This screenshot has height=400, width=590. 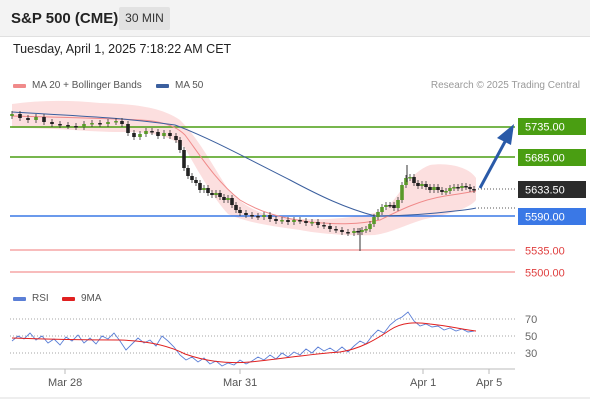 What do you see at coordinates (505, 134) in the screenshot?
I see `forecast-arrow-head-icon` at bounding box center [505, 134].